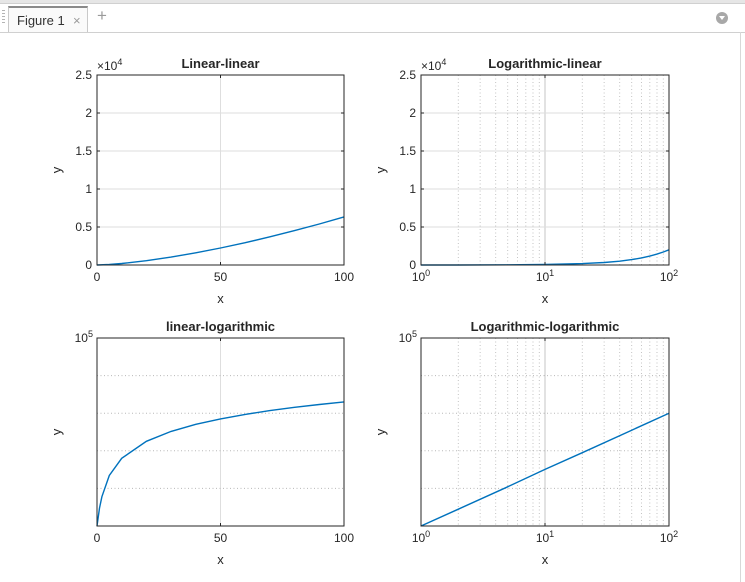 Image resolution: width=745 pixels, height=582 pixels. What do you see at coordinates (220, 63) in the screenshot?
I see `chart-title: Linear-linear` at bounding box center [220, 63].